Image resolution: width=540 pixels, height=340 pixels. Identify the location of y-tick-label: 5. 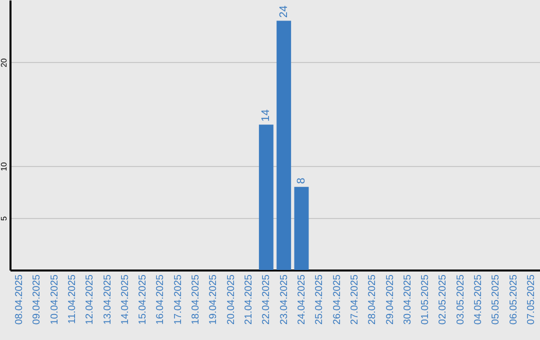
(4, 218).